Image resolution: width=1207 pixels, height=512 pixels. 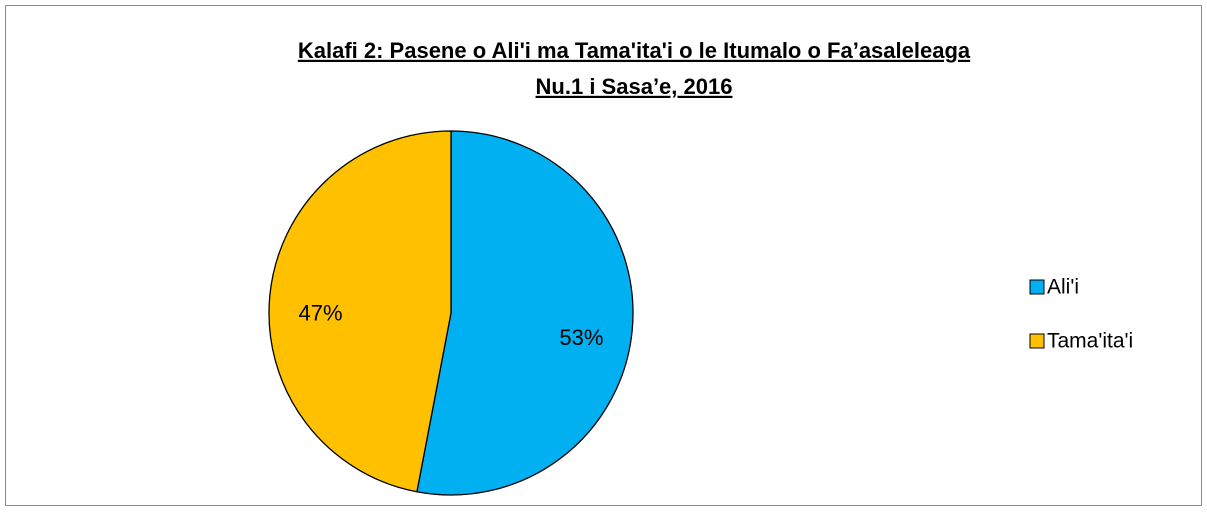 I want to click on data-label: 53%, so click(x=581, y=337).